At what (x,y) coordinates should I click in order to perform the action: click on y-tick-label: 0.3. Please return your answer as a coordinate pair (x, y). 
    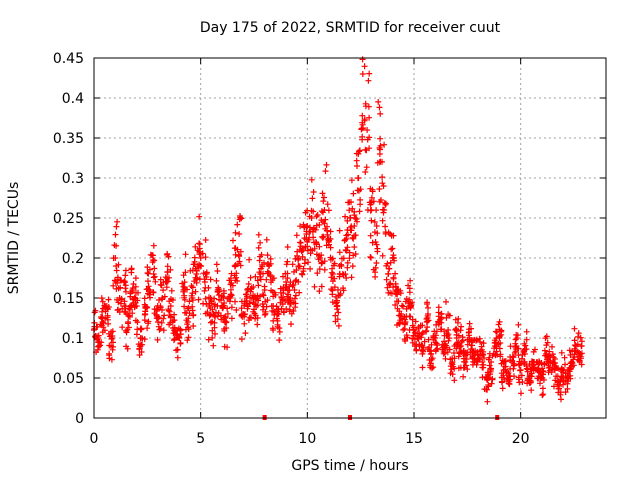
    Looking at the image, I should click on (73, 179).